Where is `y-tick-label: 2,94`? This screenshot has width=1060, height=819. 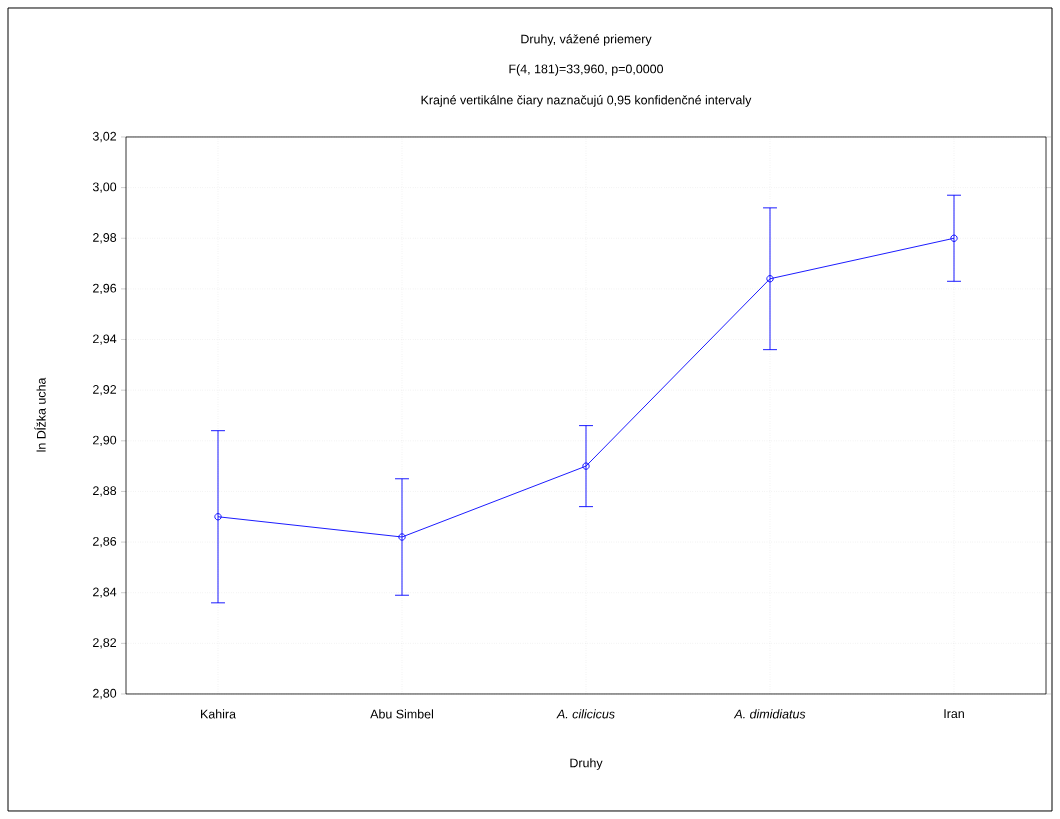
y-tick-label: 2,94 is located at coordinates (105, 339).